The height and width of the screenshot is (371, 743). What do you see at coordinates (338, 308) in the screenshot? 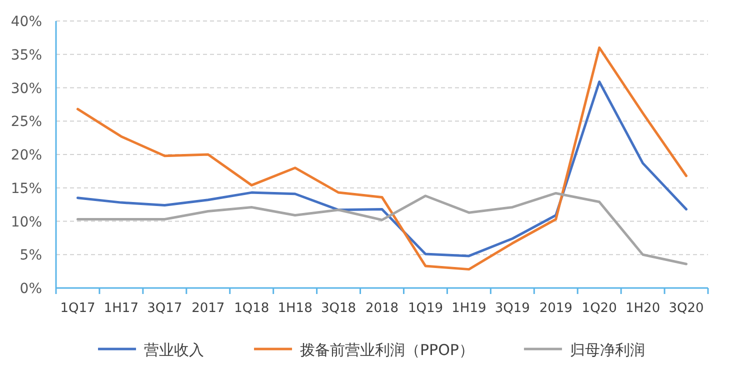
I see `x-tick-label: 3Q18` at bounding box center [338, 308].